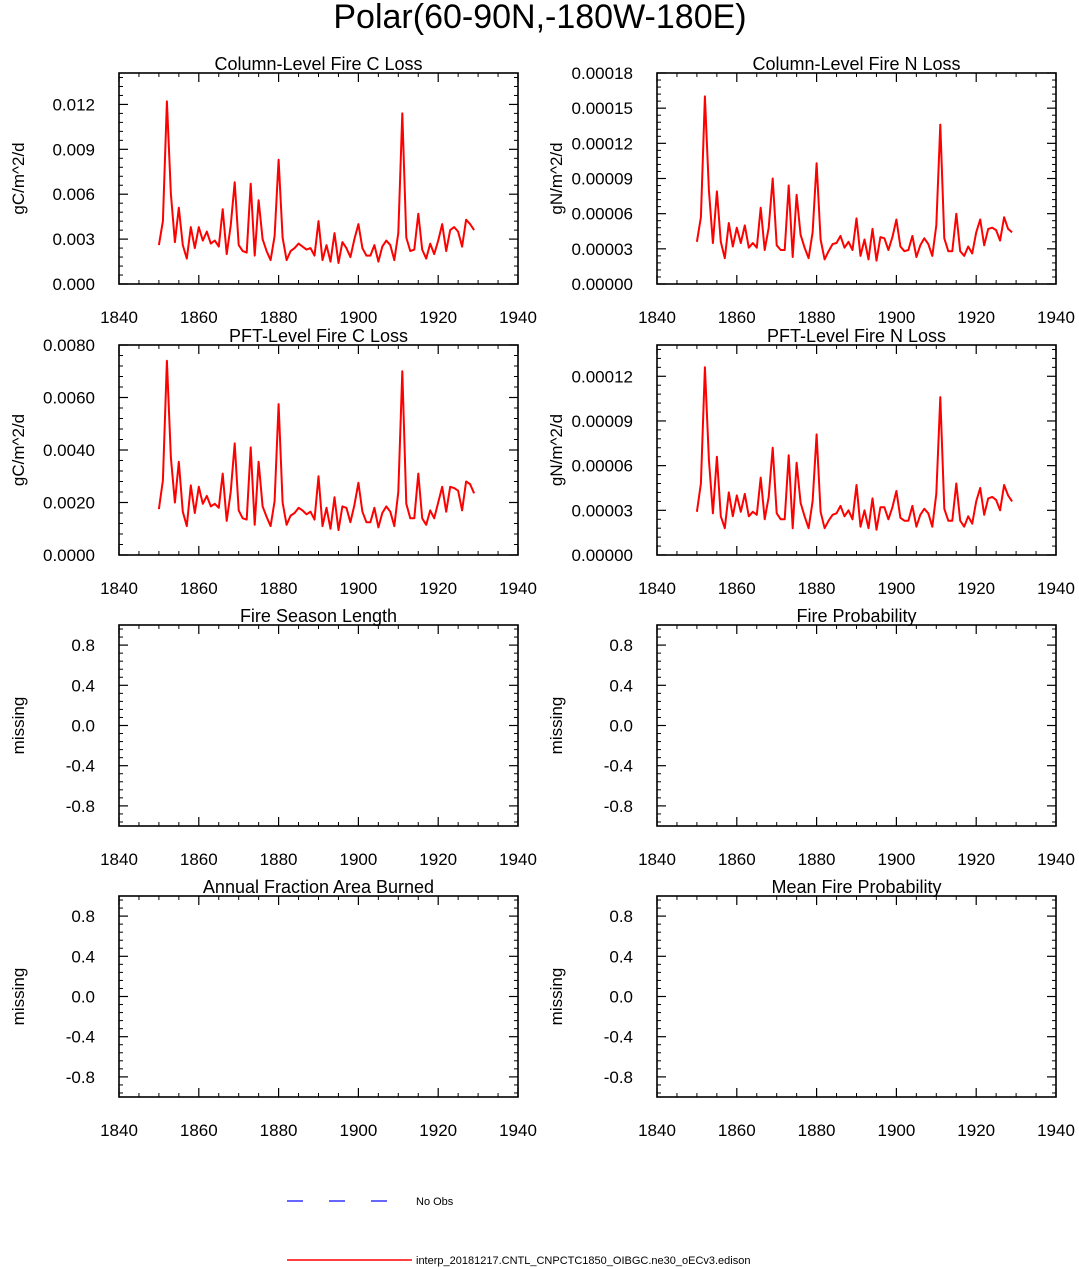  I want to click on chart-title: Column-Level Fire C Loss, so click(318, 64).